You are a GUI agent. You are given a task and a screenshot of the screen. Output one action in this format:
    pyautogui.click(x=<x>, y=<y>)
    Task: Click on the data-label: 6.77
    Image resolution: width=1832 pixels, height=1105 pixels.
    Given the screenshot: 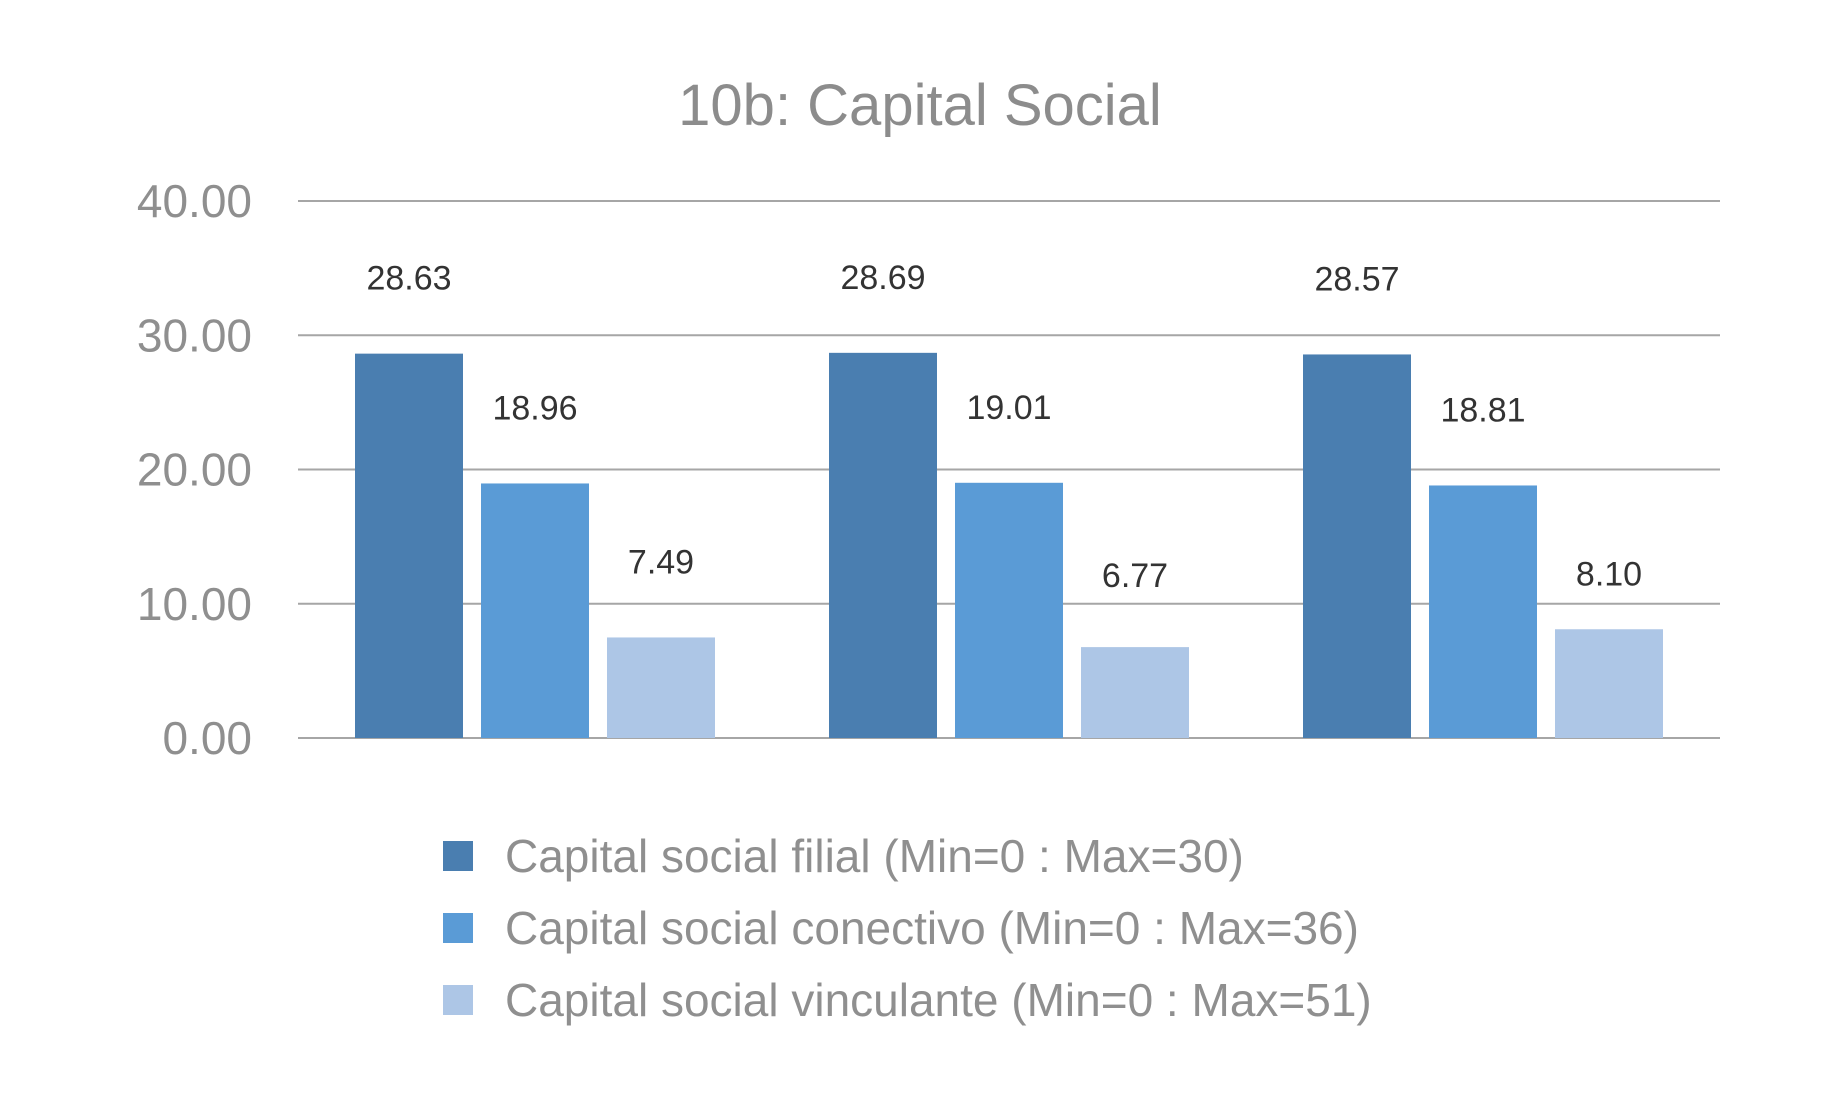 What is the action you would take?
    pyautogui.click(x=1135, y=576)
    